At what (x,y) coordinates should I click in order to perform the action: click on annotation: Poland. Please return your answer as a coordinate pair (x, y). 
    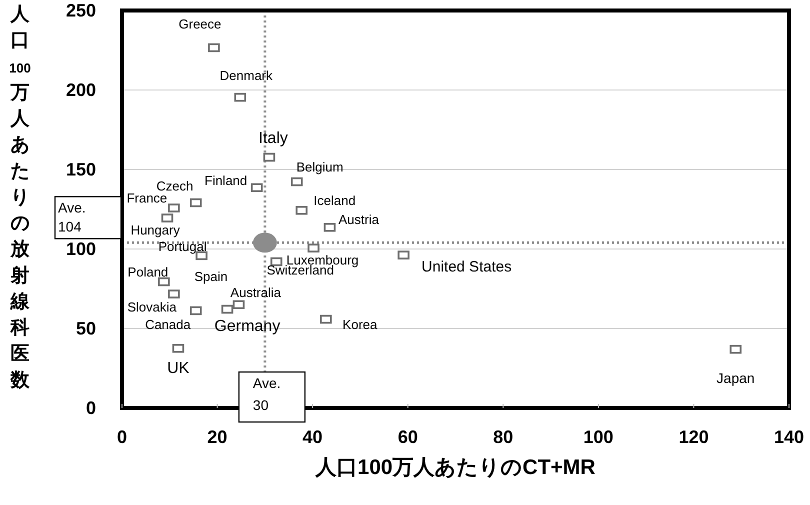
    Looking at the image, I should click on (148, 272).